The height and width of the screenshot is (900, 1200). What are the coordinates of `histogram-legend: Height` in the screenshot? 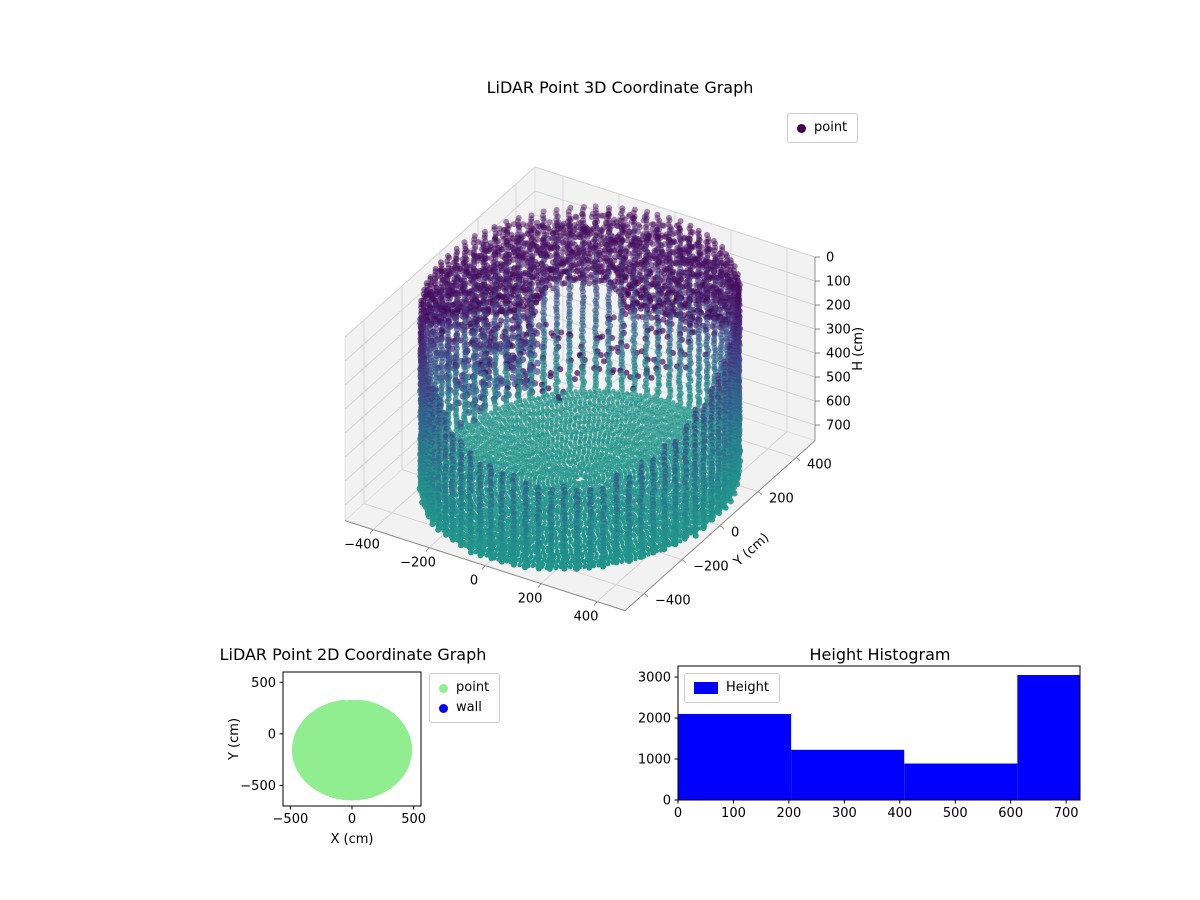 It's located at (732, 688).